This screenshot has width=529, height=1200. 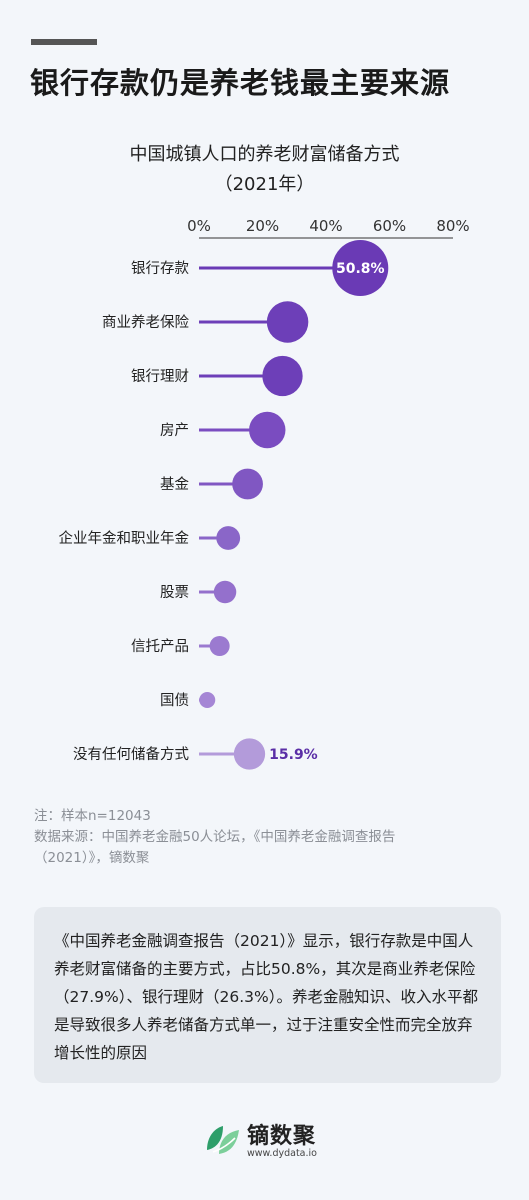 What do you see at coordinates (282, 1153) in the screenshot?
I see `brand-url: www.dydata.io` at bounding box center [282, 1153].